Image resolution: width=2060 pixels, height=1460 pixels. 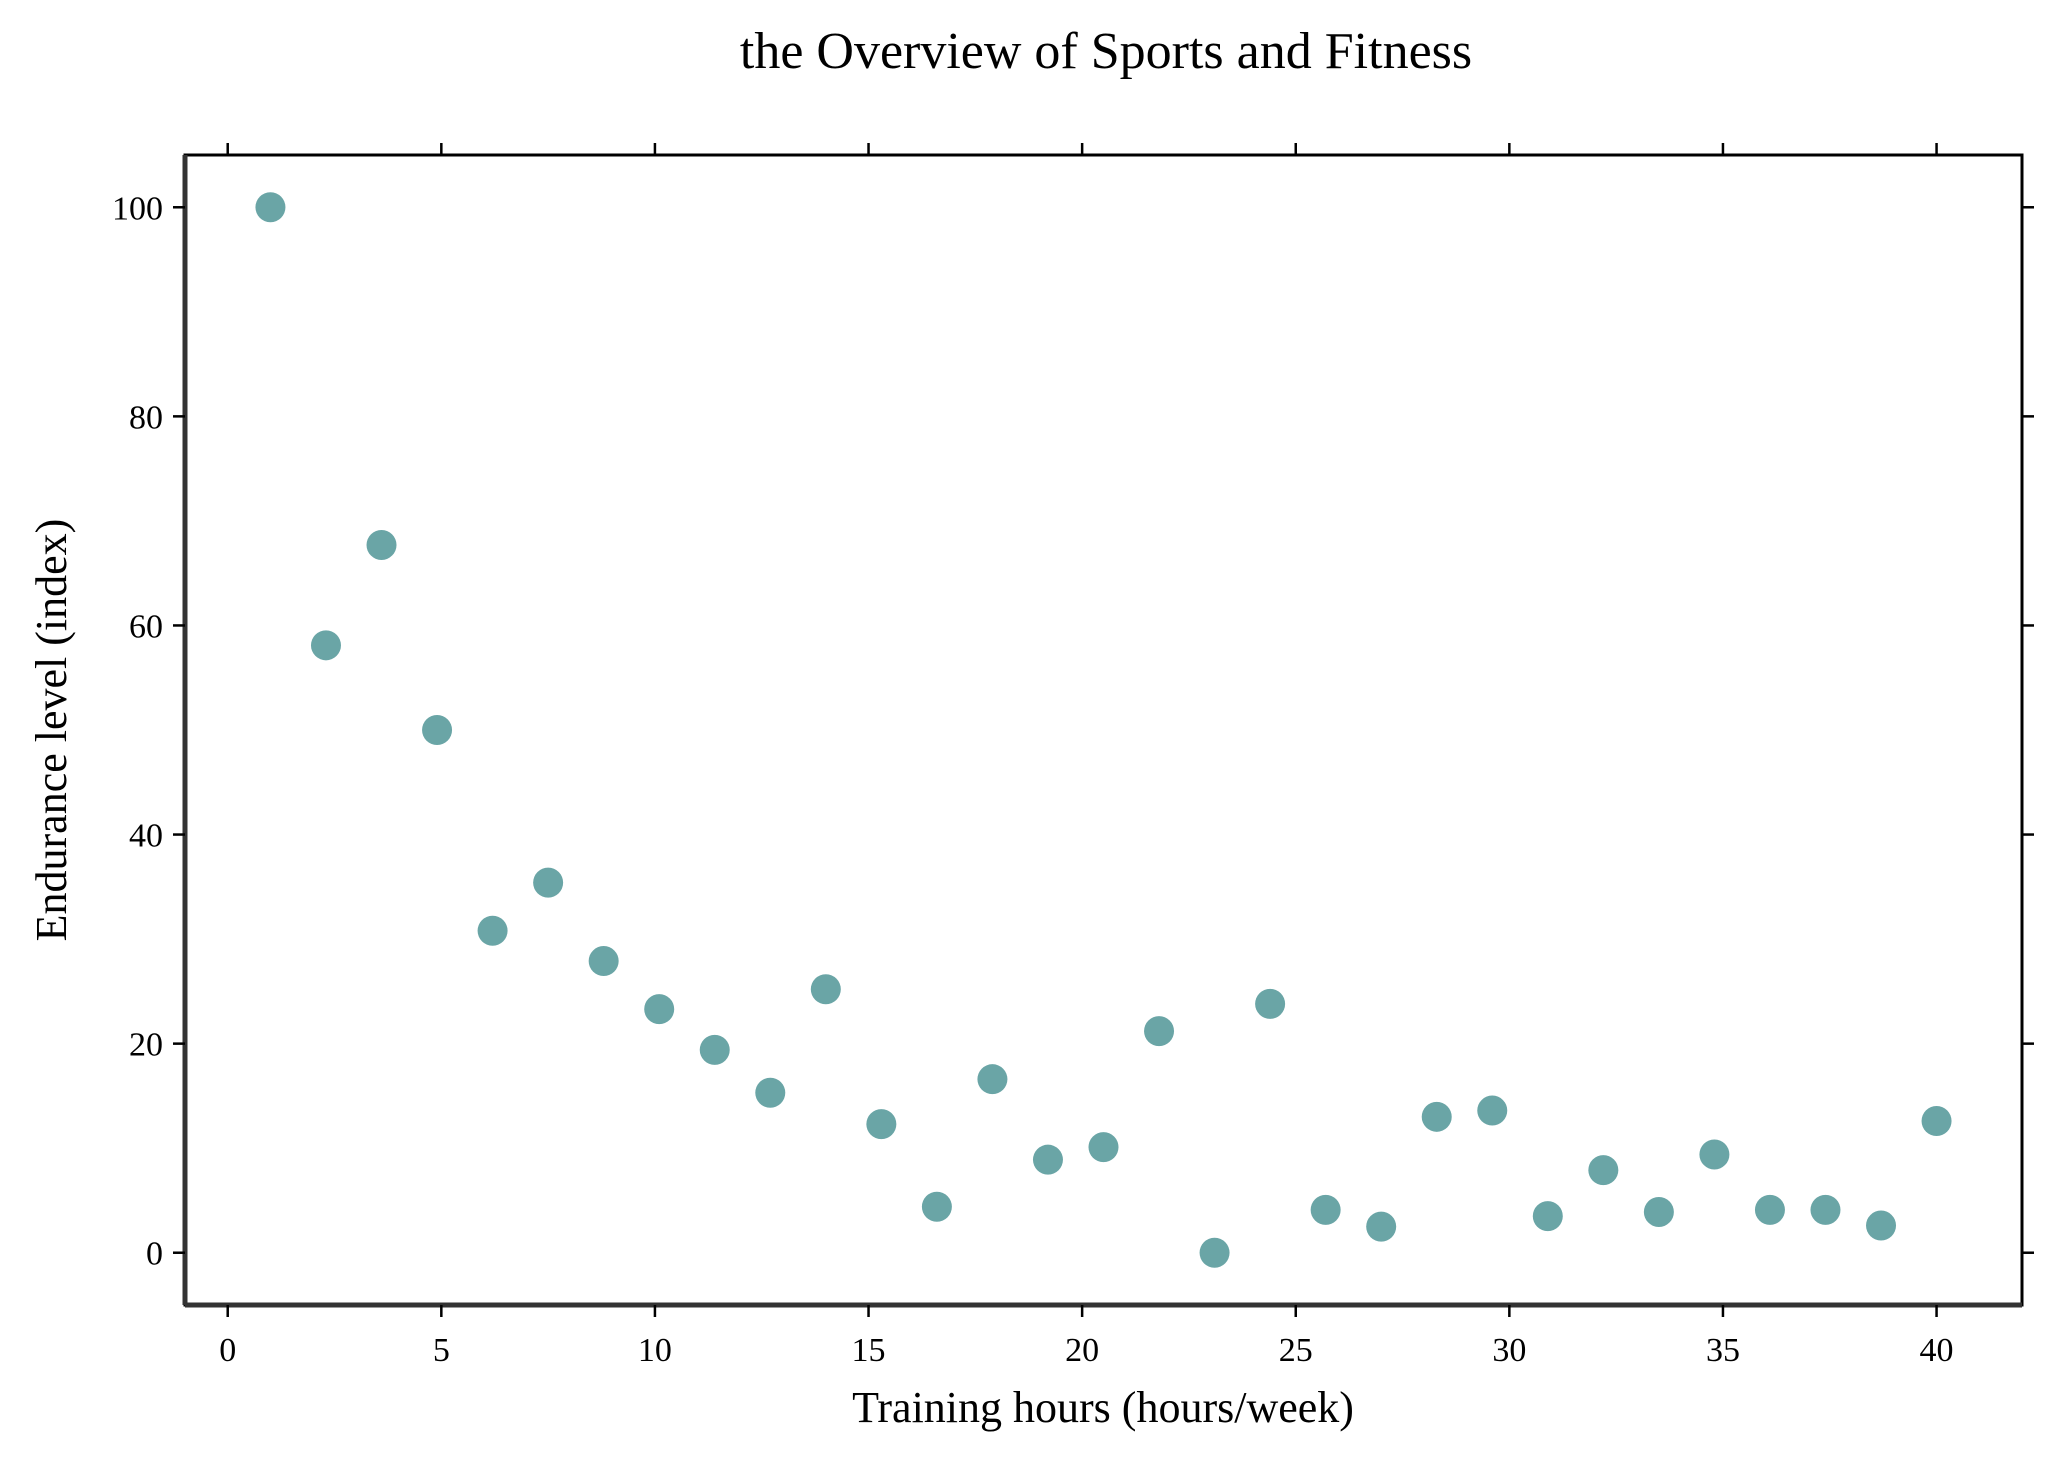 What do you see at coordinates (441, 1350) in the screenshot?
I see `x-tick-label: 5` at bounding box center [441, 1350].